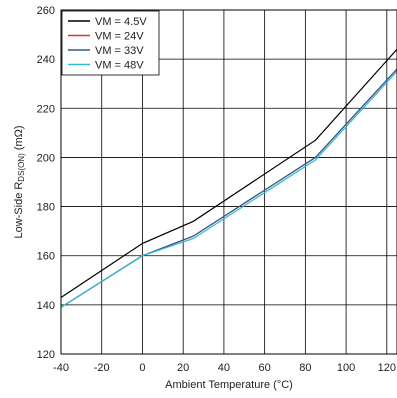 The width and height of the screenshot is (397, 398). What do you see at coordinates (265, 368) in the screenshot?
I see `x-tick-label: 60` at bounding box center [265, 368].